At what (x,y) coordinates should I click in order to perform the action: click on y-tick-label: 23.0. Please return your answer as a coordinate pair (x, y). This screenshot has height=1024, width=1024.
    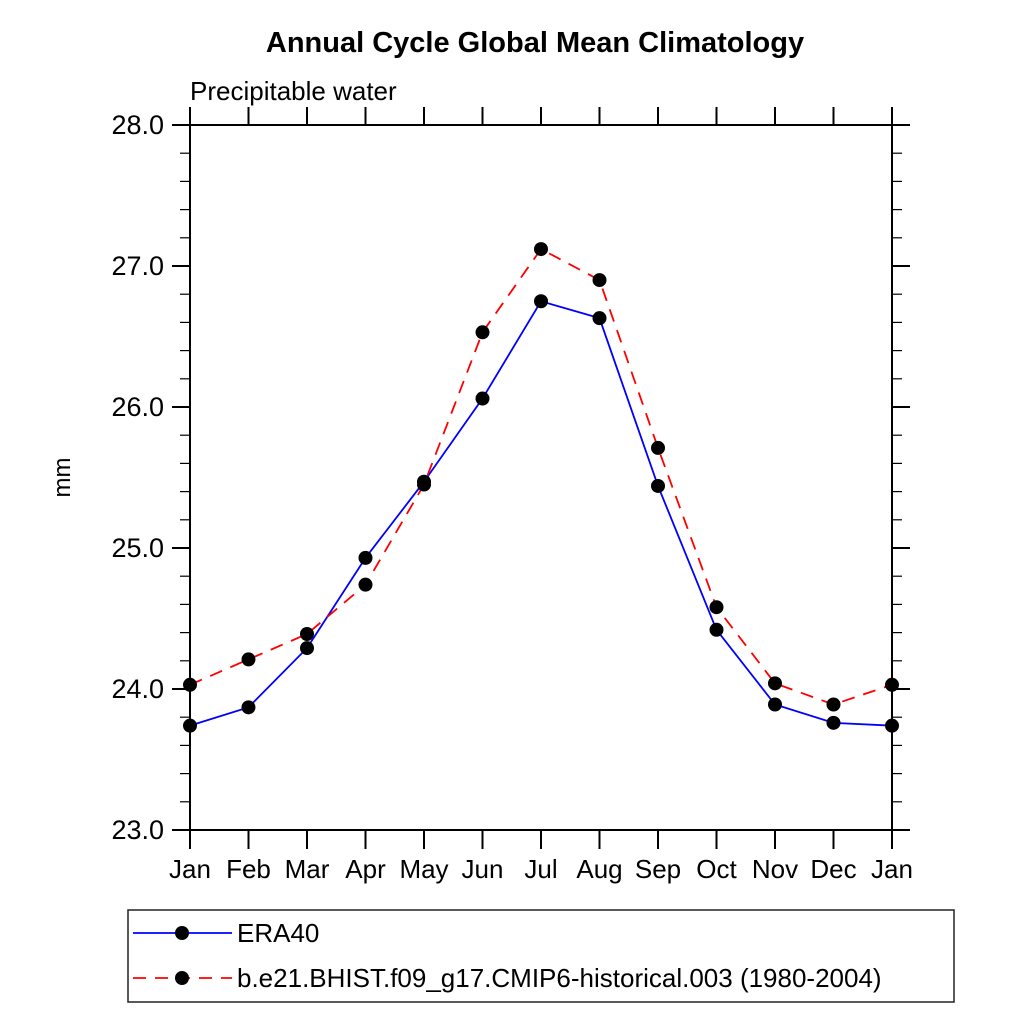
    Looking at the image, I should click on (137, 830).